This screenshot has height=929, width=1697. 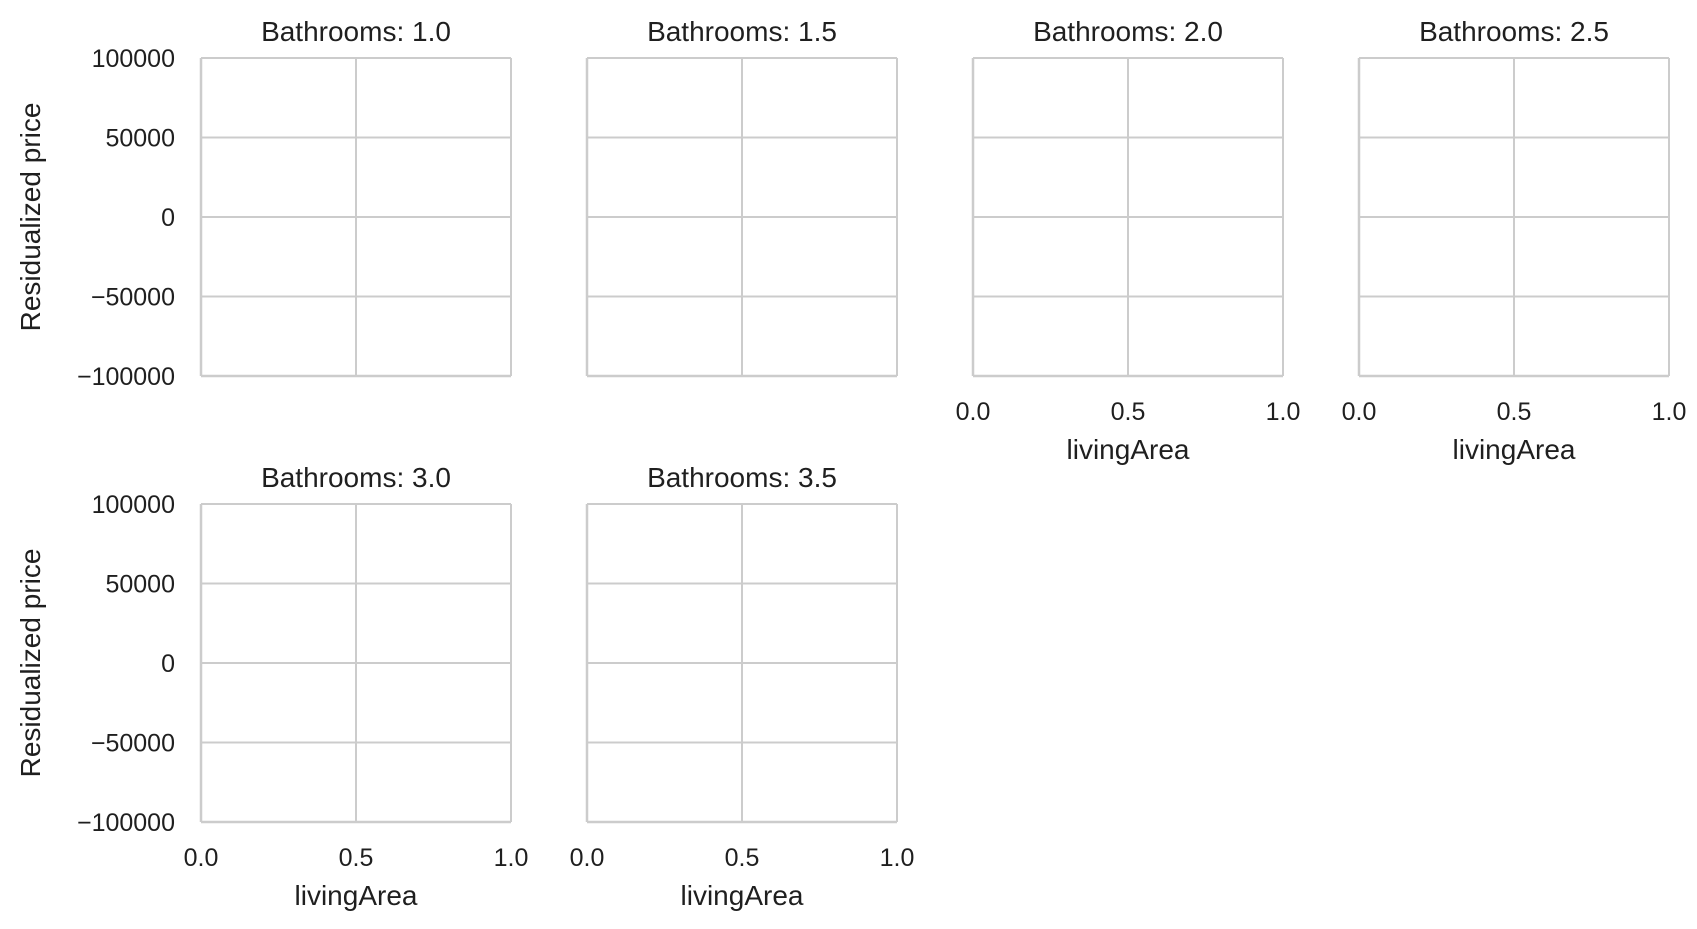 I want to click on panel-title: Bathrooms: 3.5, so click(x=742, y=477).